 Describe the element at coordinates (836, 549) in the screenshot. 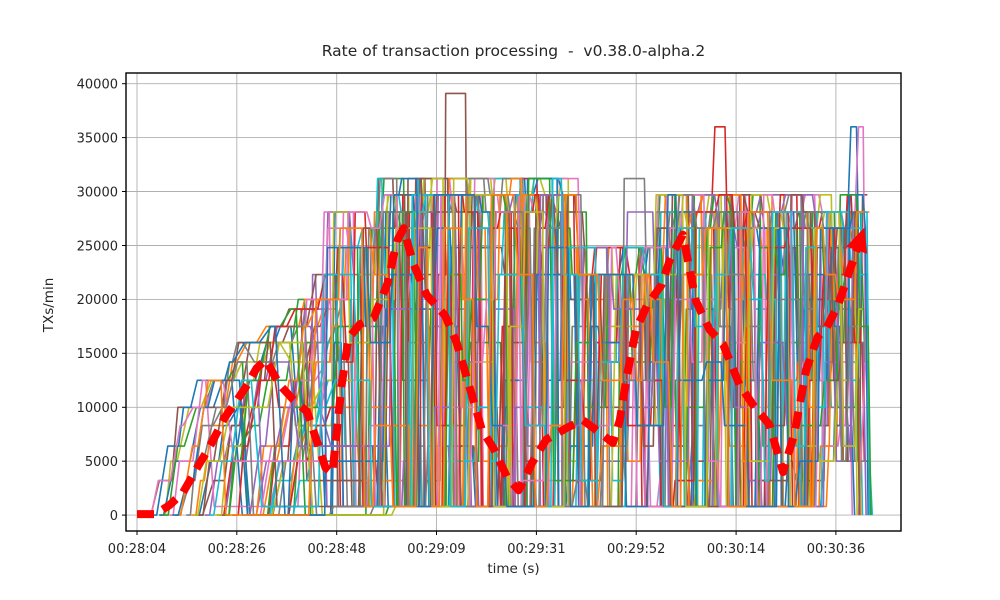

I see `x-tick-label: 00:30:36` at that location.